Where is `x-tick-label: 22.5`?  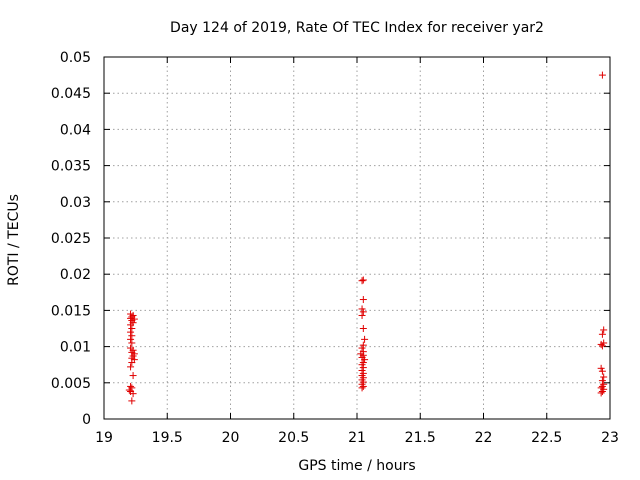 x-tick-label: 22.5 is located at coordinates (546, 438).